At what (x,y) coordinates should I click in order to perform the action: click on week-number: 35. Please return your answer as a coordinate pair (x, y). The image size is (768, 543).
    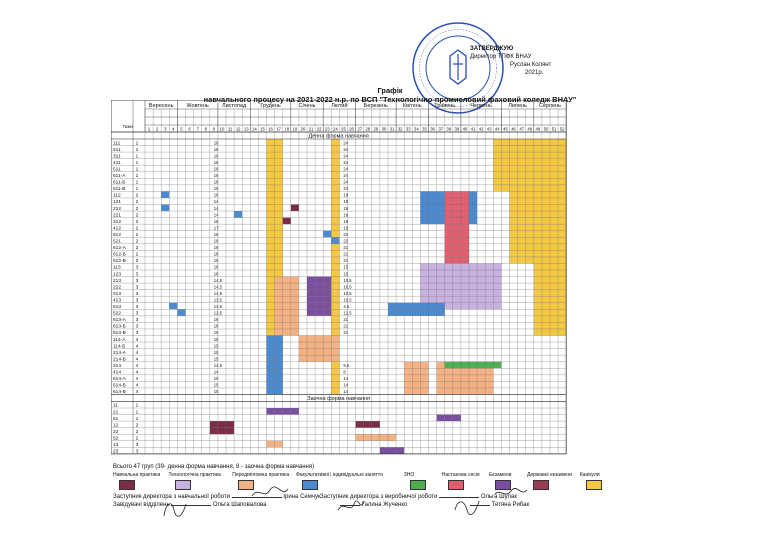
    Looking at the image, I should click on (424, 129).